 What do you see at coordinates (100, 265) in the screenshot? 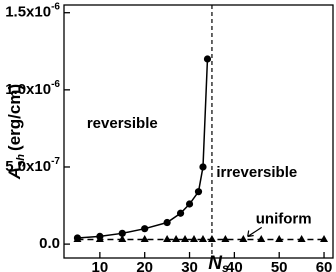
I see `x-tick-label: 10` at bounding box center [100, 265].